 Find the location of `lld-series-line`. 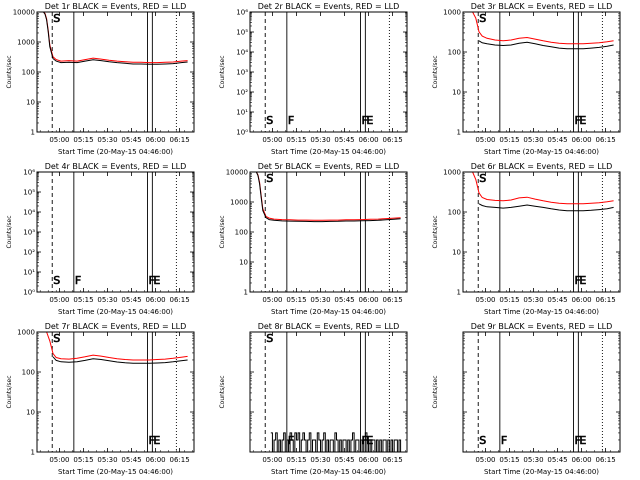

lld-series-line is located at coordinates (112, 346).